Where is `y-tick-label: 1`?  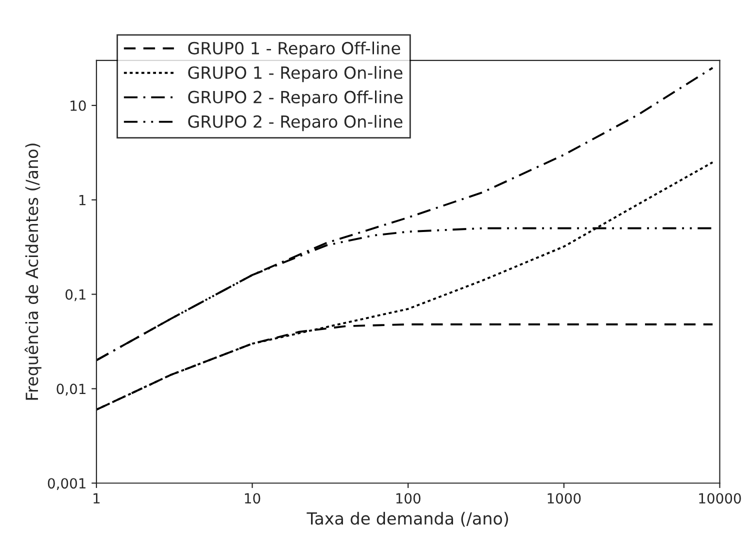 y-tick-label: 1 is located at coordinates (82, 200).